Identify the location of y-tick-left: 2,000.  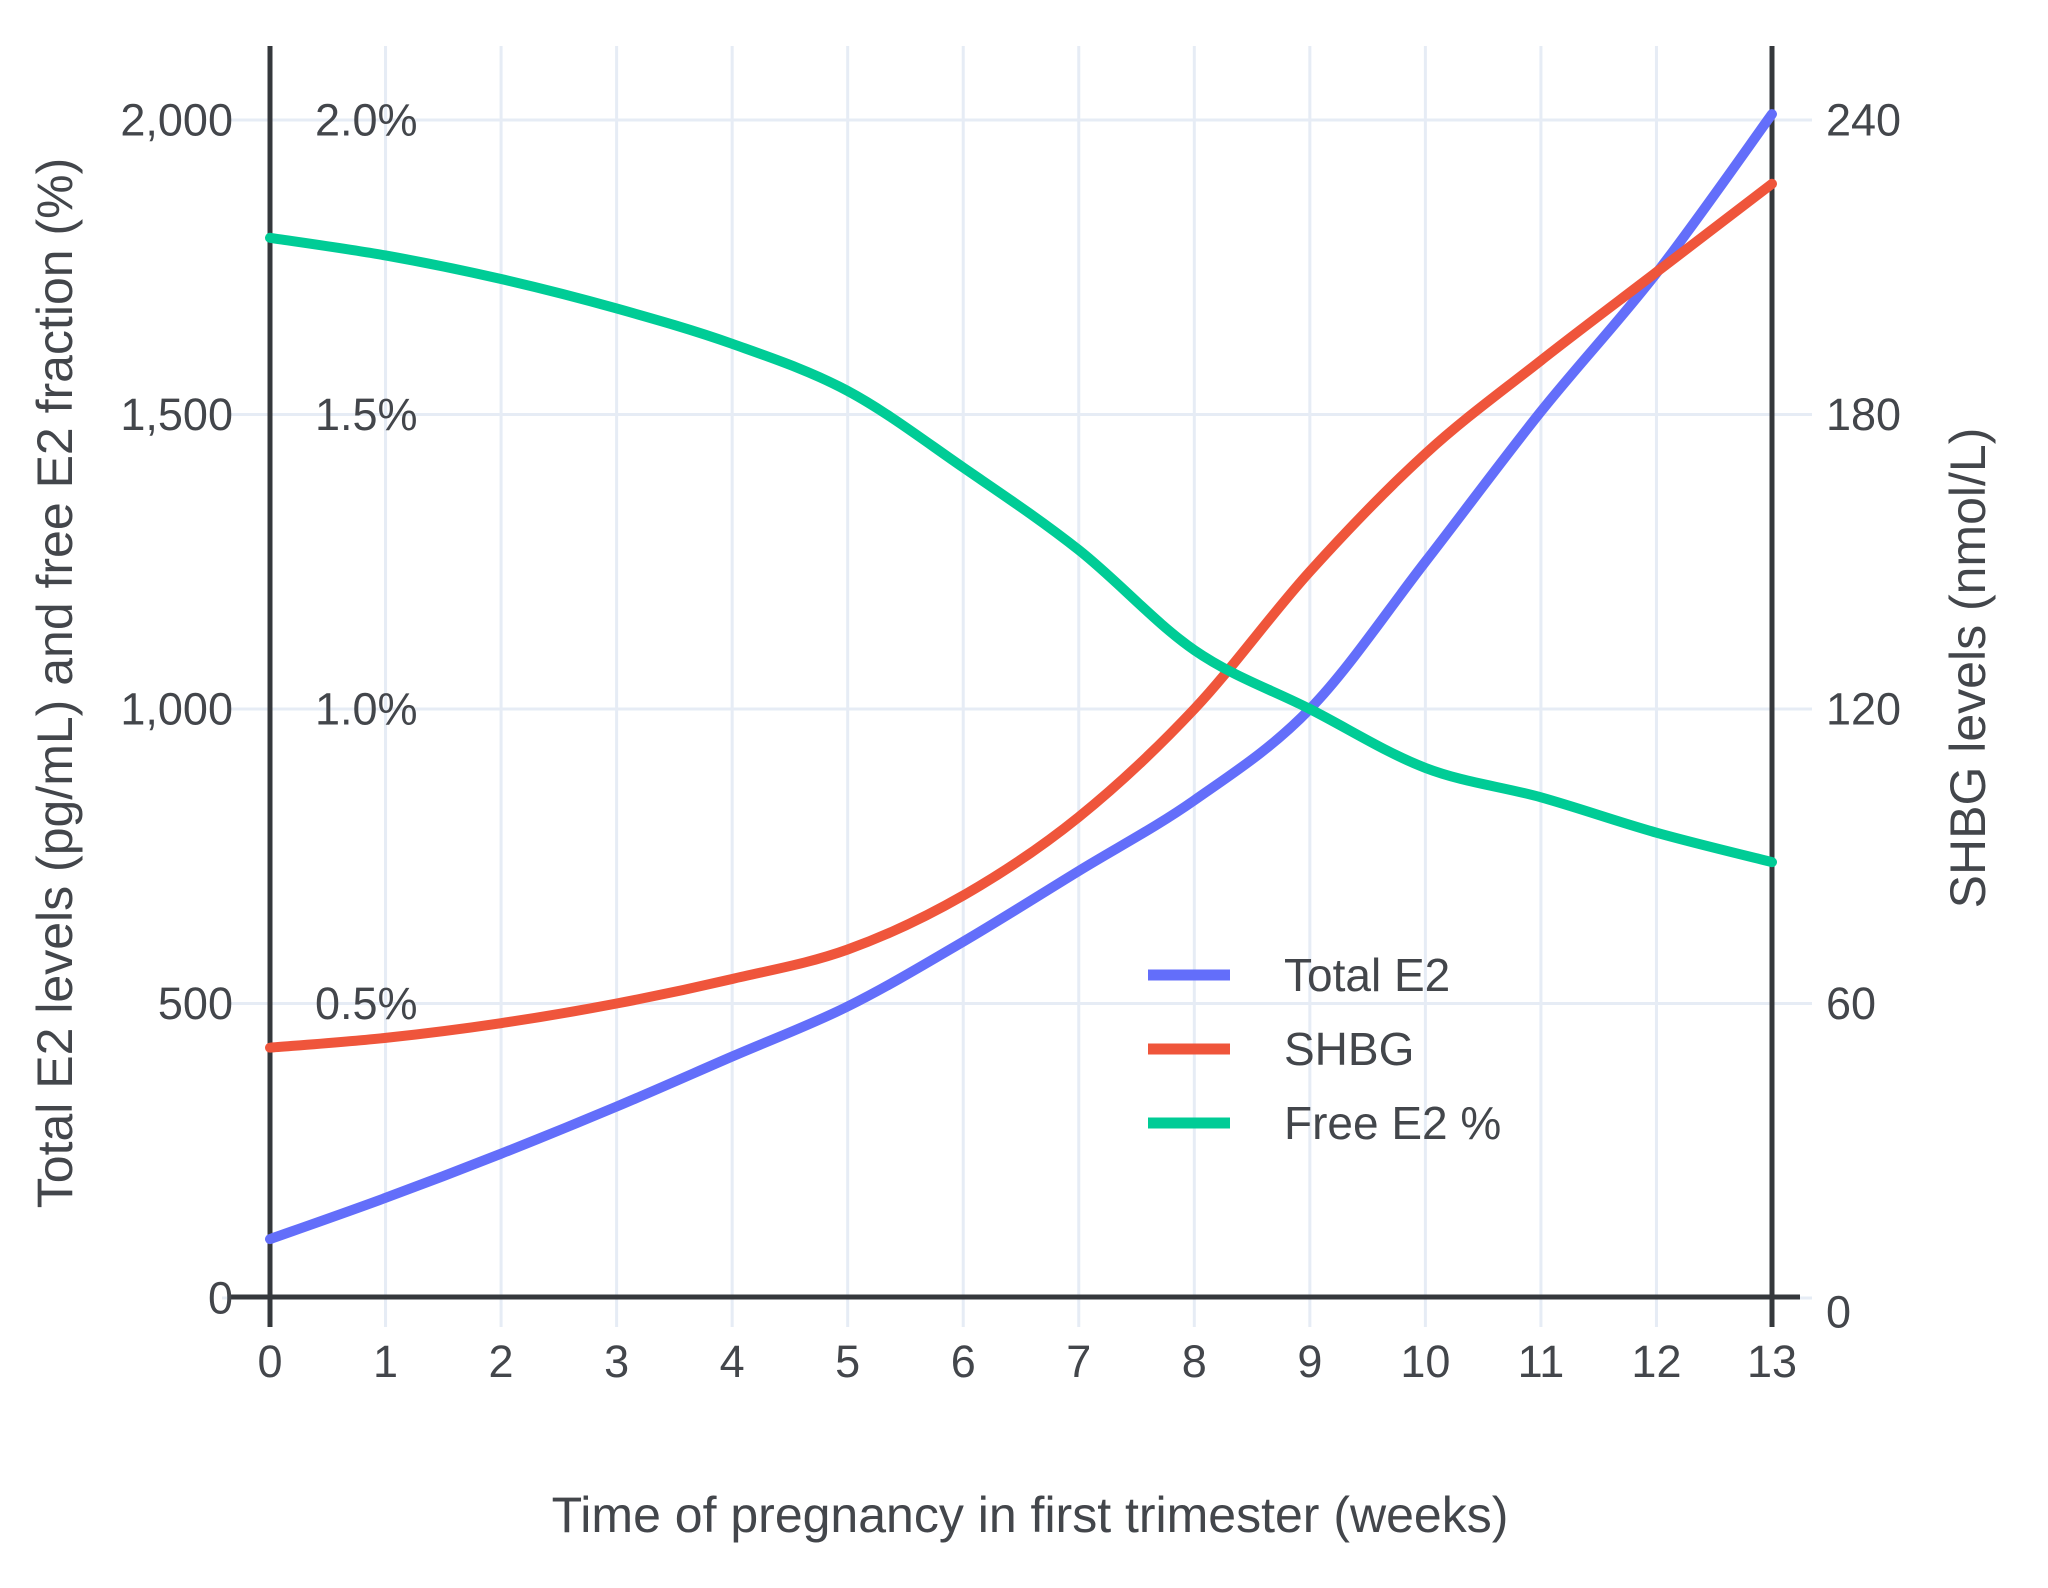
(176, 120).